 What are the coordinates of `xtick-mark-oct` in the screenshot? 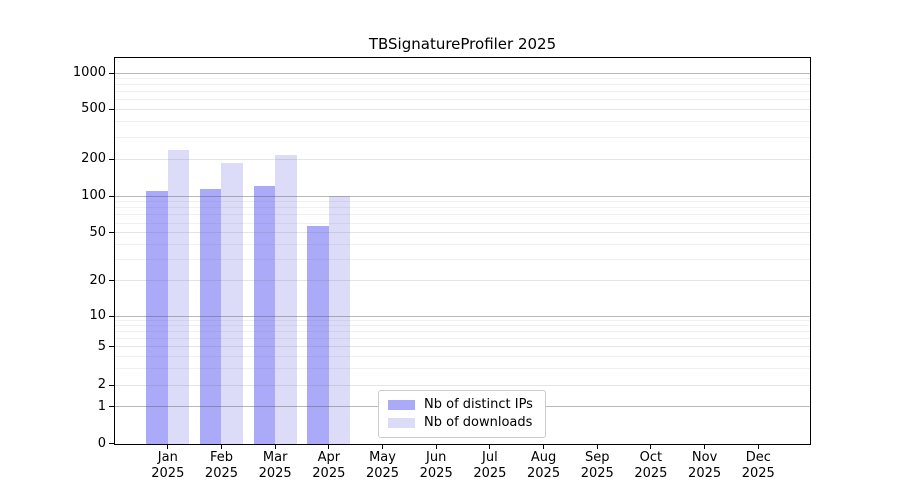 It's located at (651, 447).